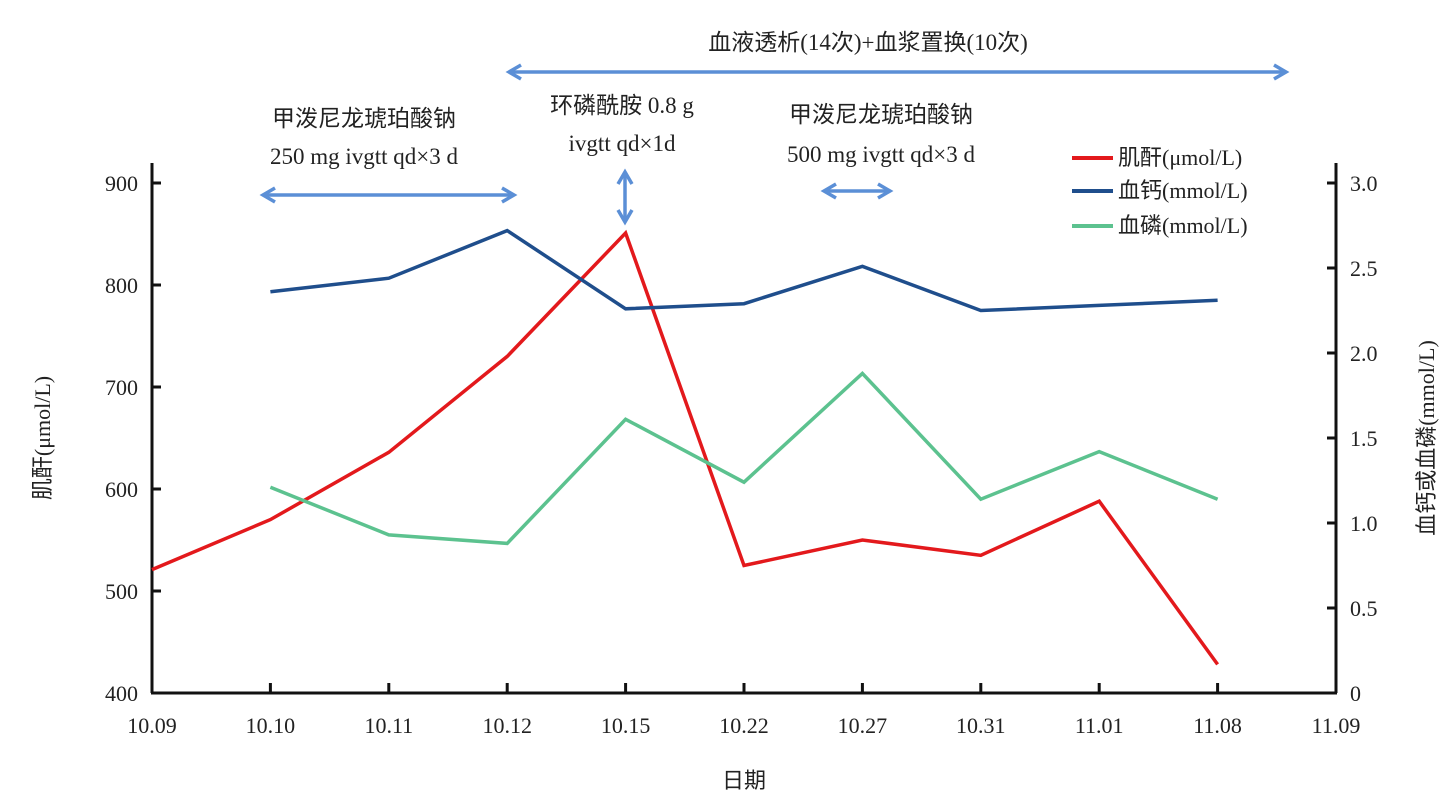 The height and width of the screenshot is (803, 1448). What do you see at coordinates (364, 156) in the screenshot?
I see `annotation-mp250-line2: 250 mg ivgtt qd×3 d` at bounding box center [364, 156].